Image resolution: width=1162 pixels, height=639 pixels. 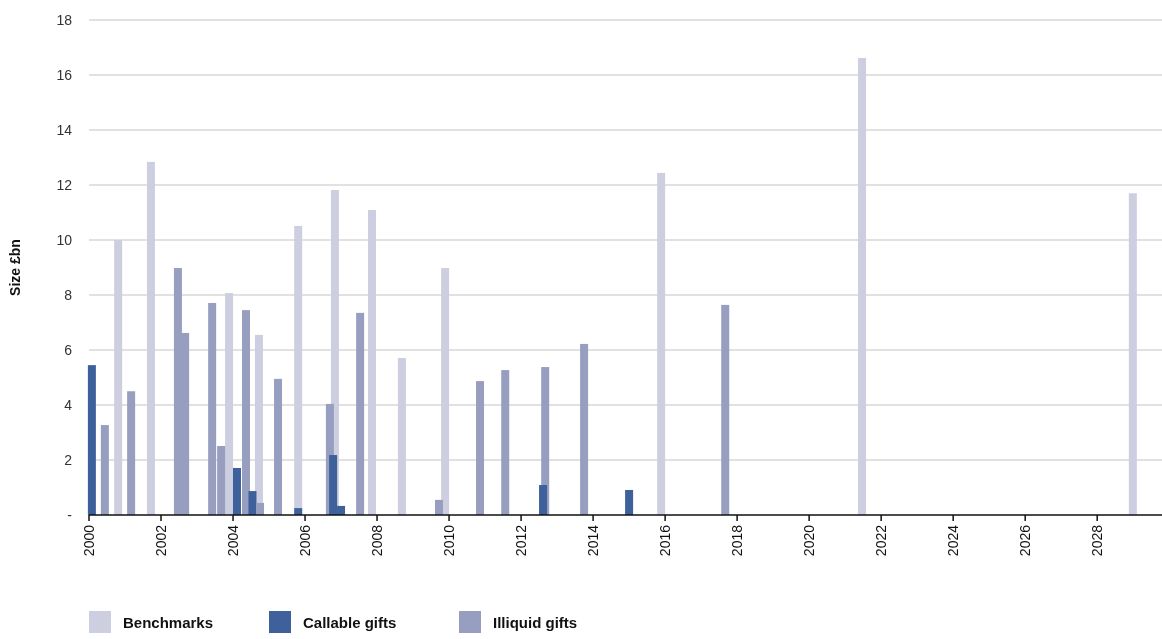 I want to click on y-tick-label: 12, so click(x=64, y=184).